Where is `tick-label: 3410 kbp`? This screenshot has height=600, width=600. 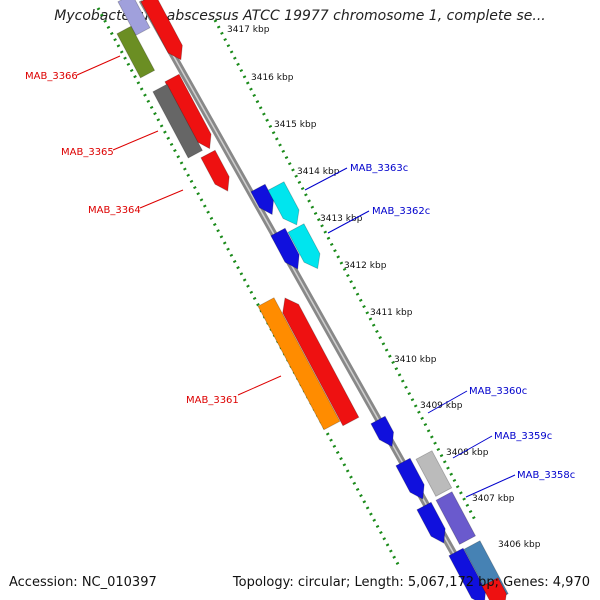 tick-label: 3410 kbp is located at coordinates (415, 360).